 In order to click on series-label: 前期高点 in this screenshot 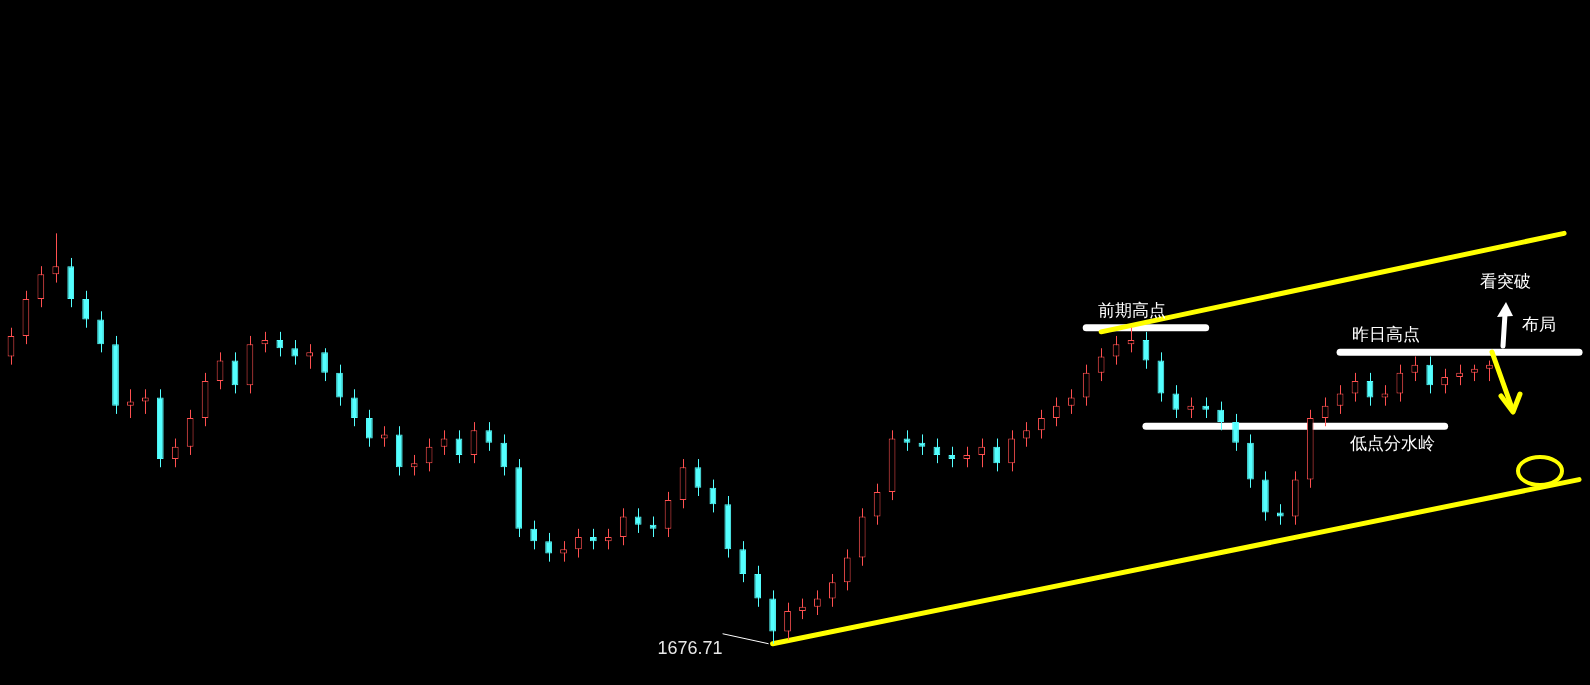, I will do `click(1132, 309)`.